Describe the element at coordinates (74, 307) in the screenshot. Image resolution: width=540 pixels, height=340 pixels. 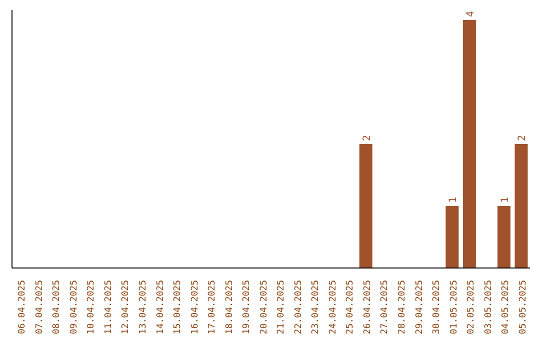
I see `x-tick-label: 09.04.2025` at that location.